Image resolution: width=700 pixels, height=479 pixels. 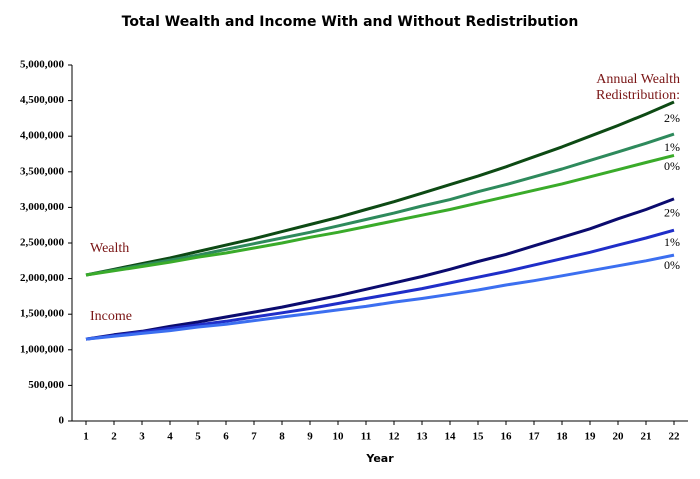 I want to click on x-tick-label: 14, so click(x=451, y=437).